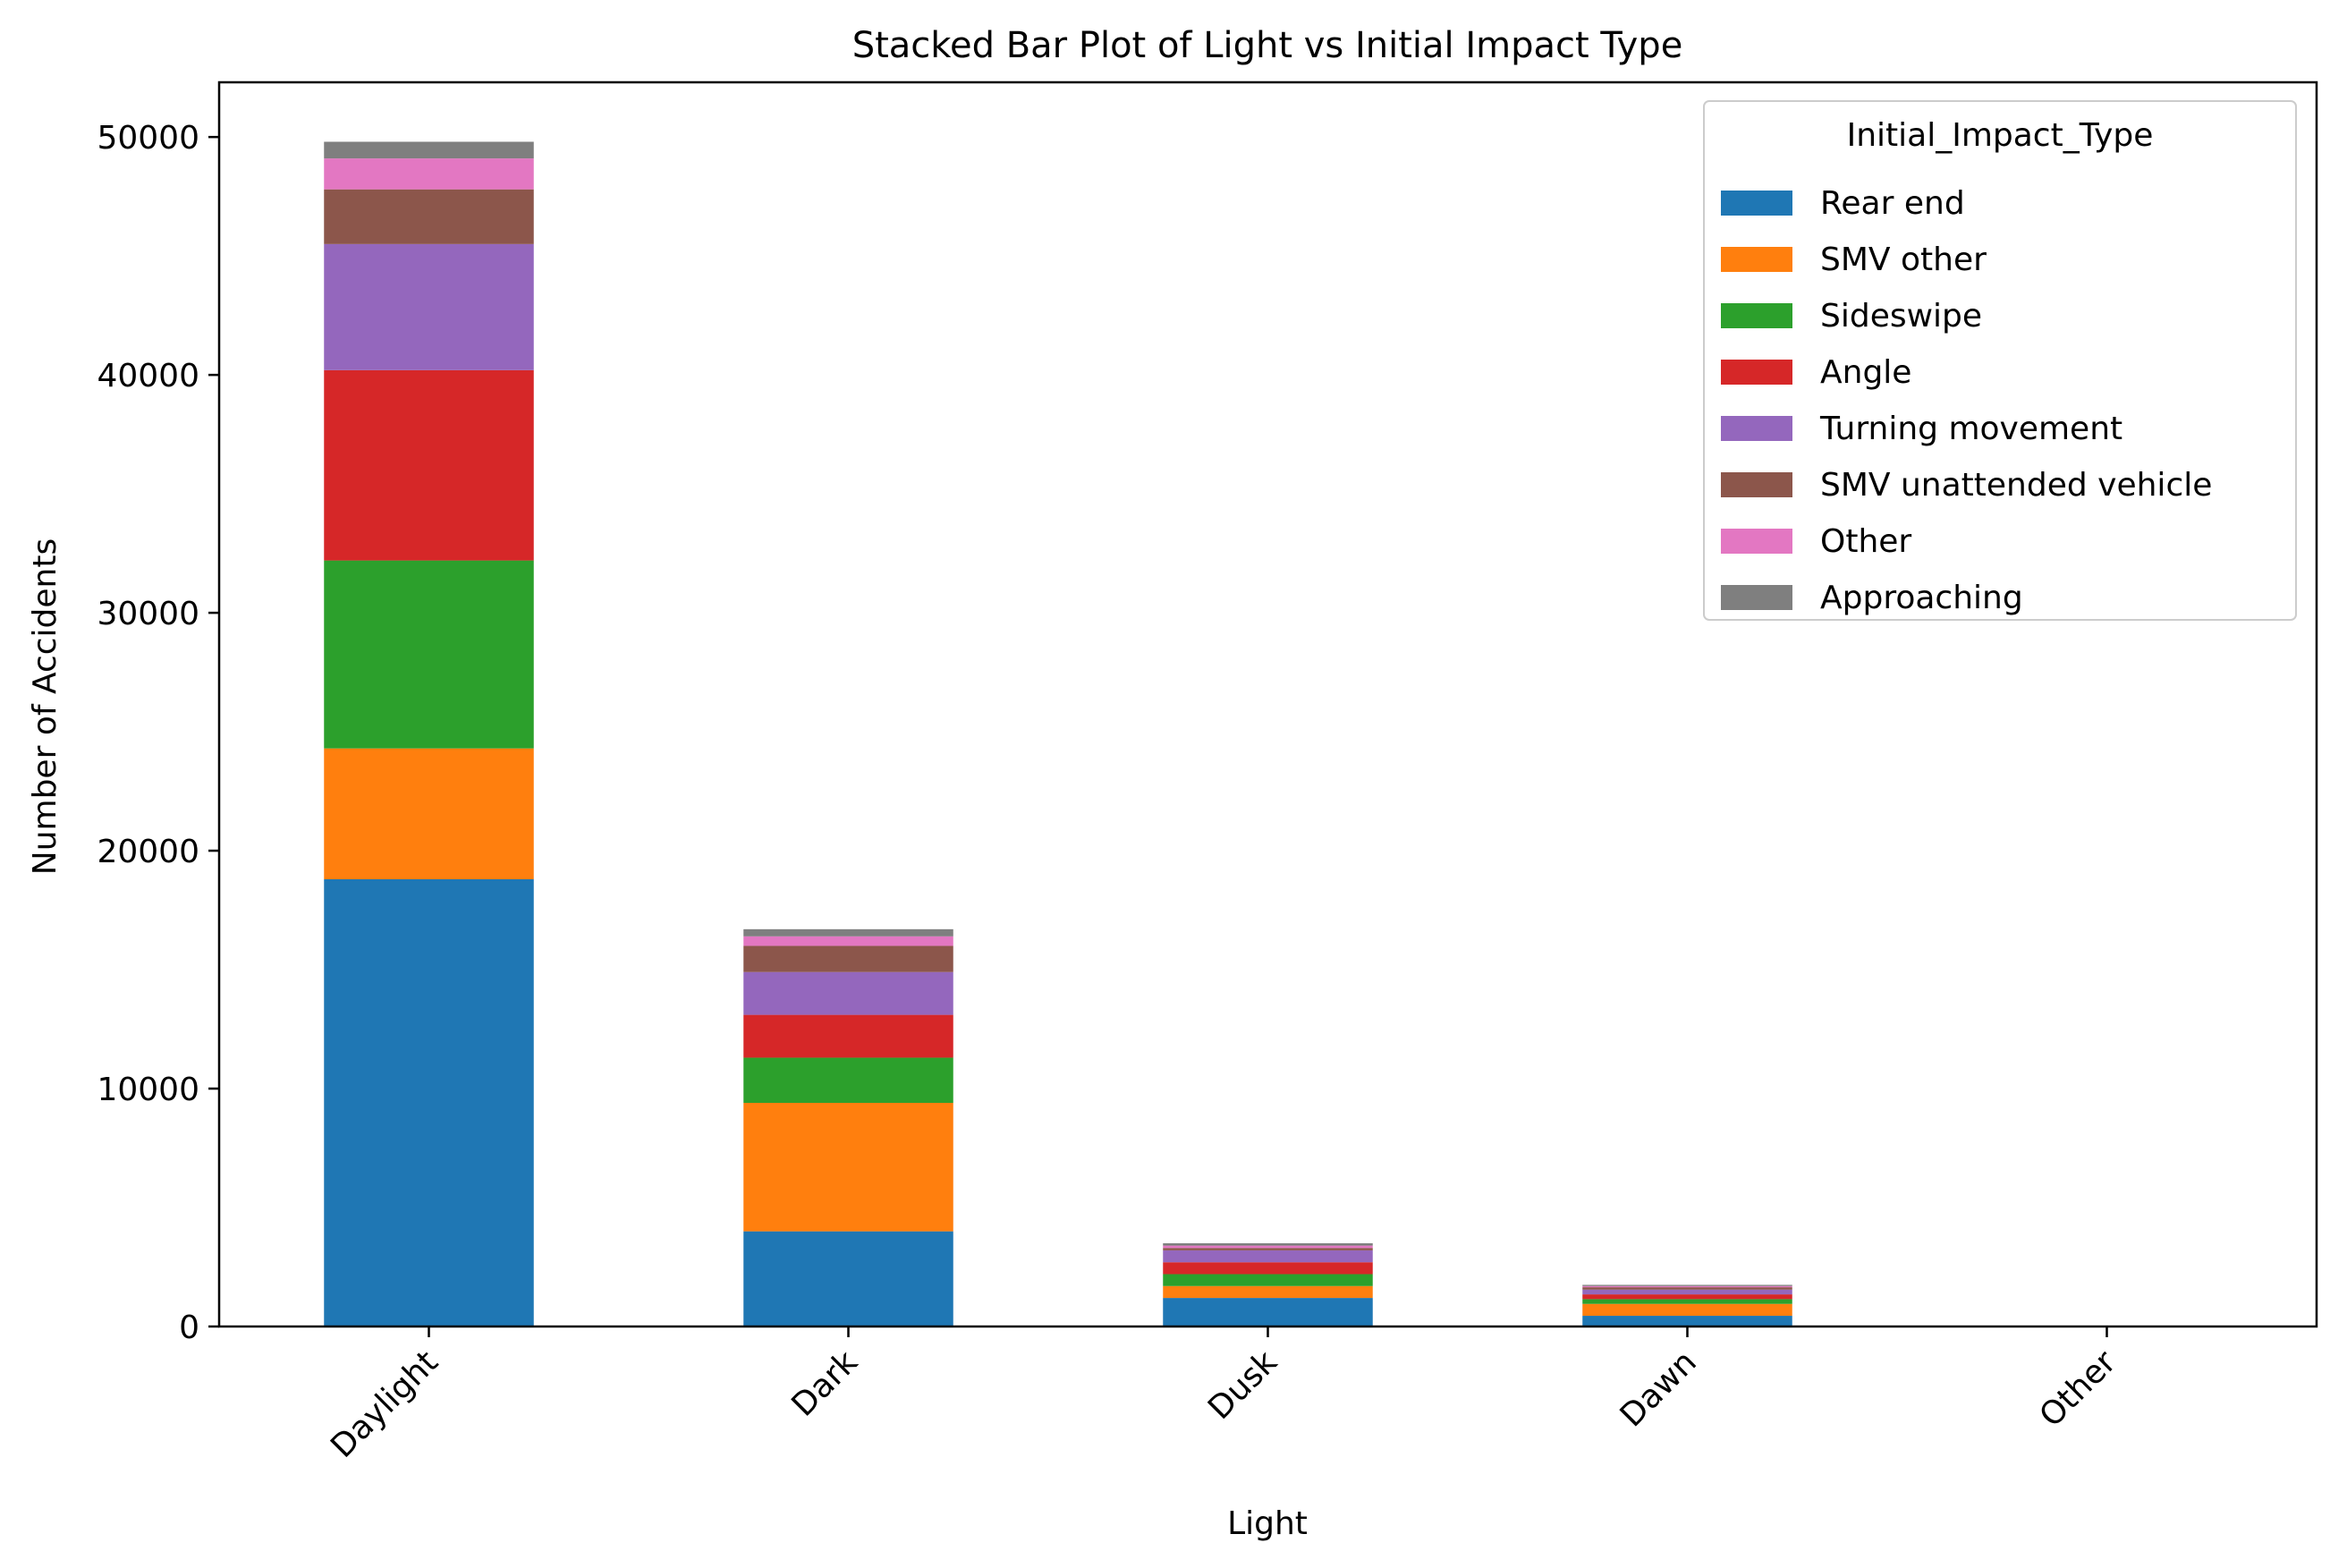  Describe the element at coordinates (848, 1036) in the screenshot. I see `bar-segment-dark-angle` at that location.